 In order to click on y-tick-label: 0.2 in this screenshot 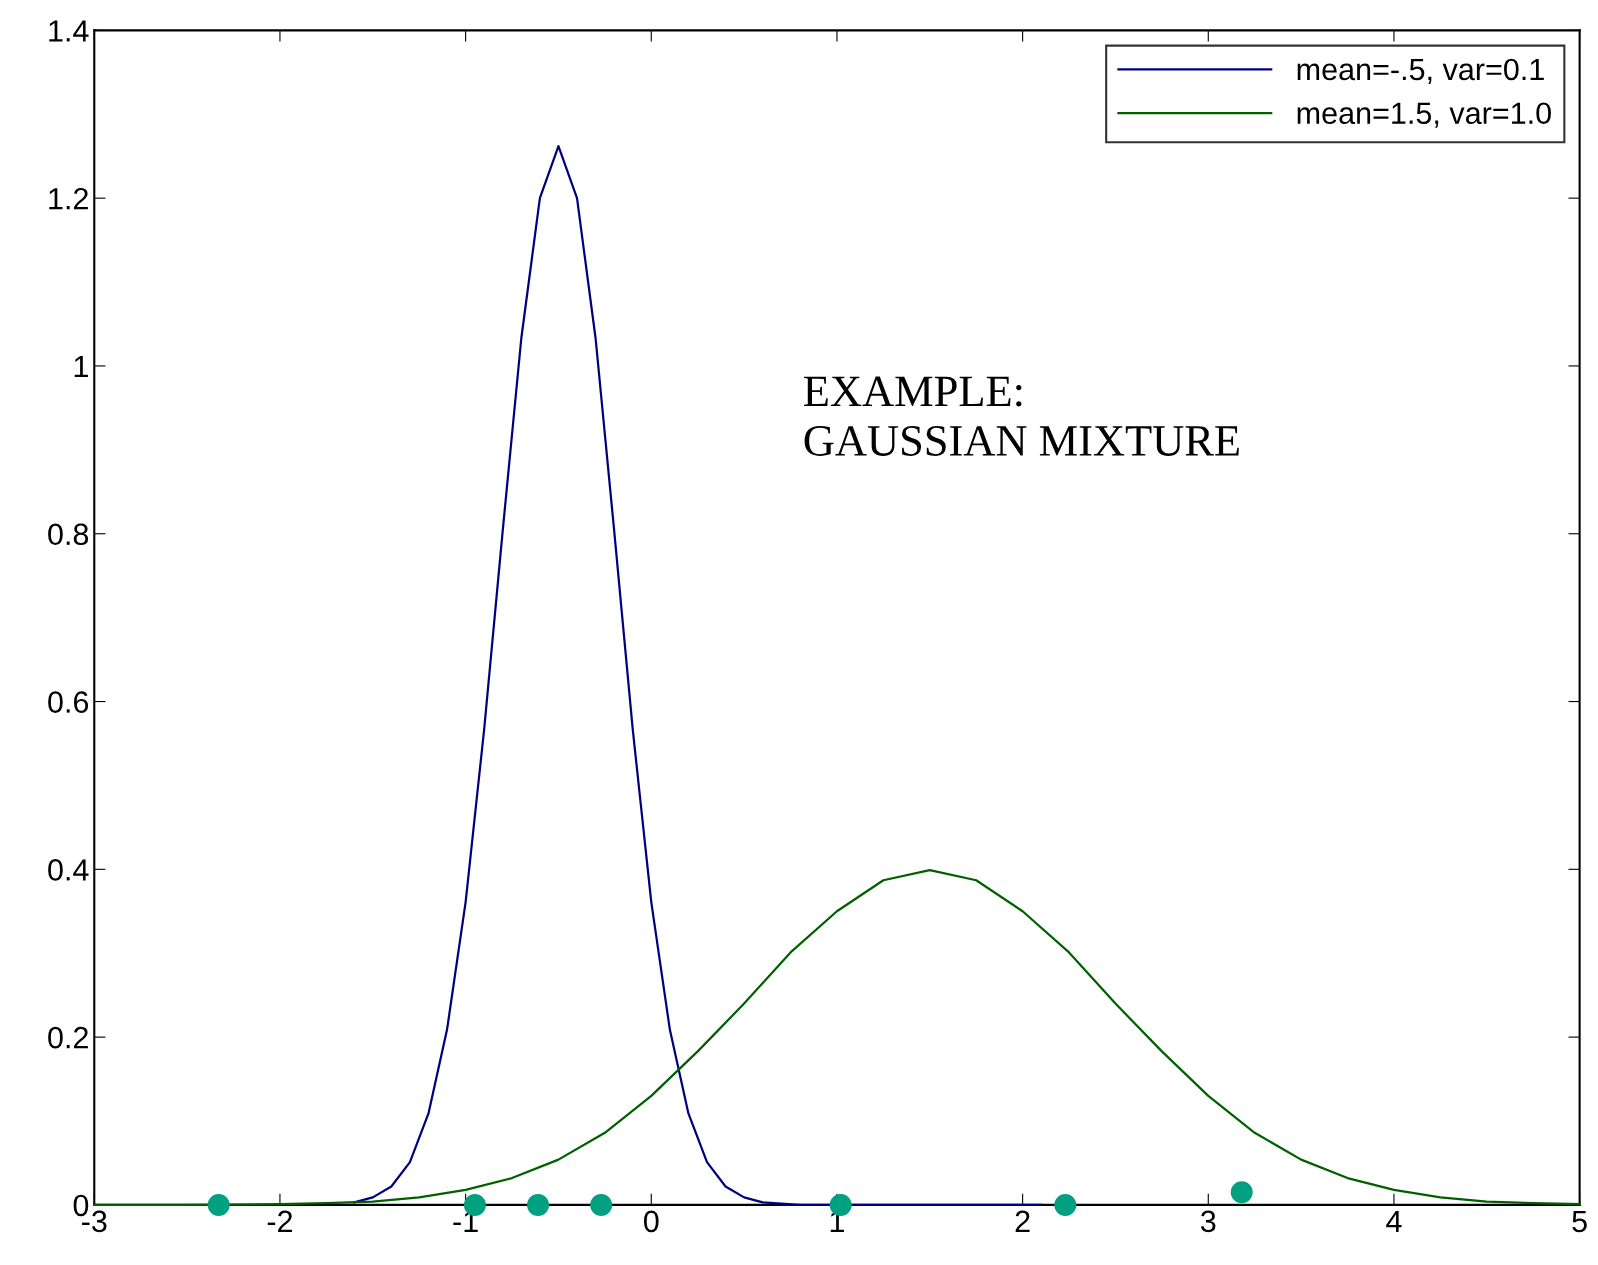, I will do `click(68, 1037)`.